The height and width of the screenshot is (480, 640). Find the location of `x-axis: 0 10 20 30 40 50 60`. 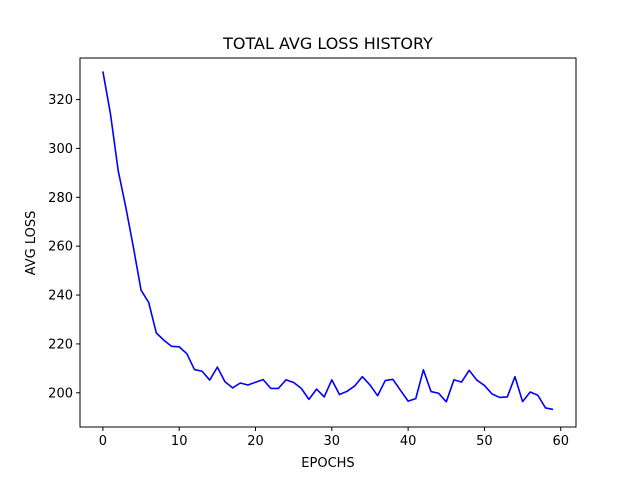

x-axis: 0 10 20 30 40 50 60 is located at coordinates (334, 438).